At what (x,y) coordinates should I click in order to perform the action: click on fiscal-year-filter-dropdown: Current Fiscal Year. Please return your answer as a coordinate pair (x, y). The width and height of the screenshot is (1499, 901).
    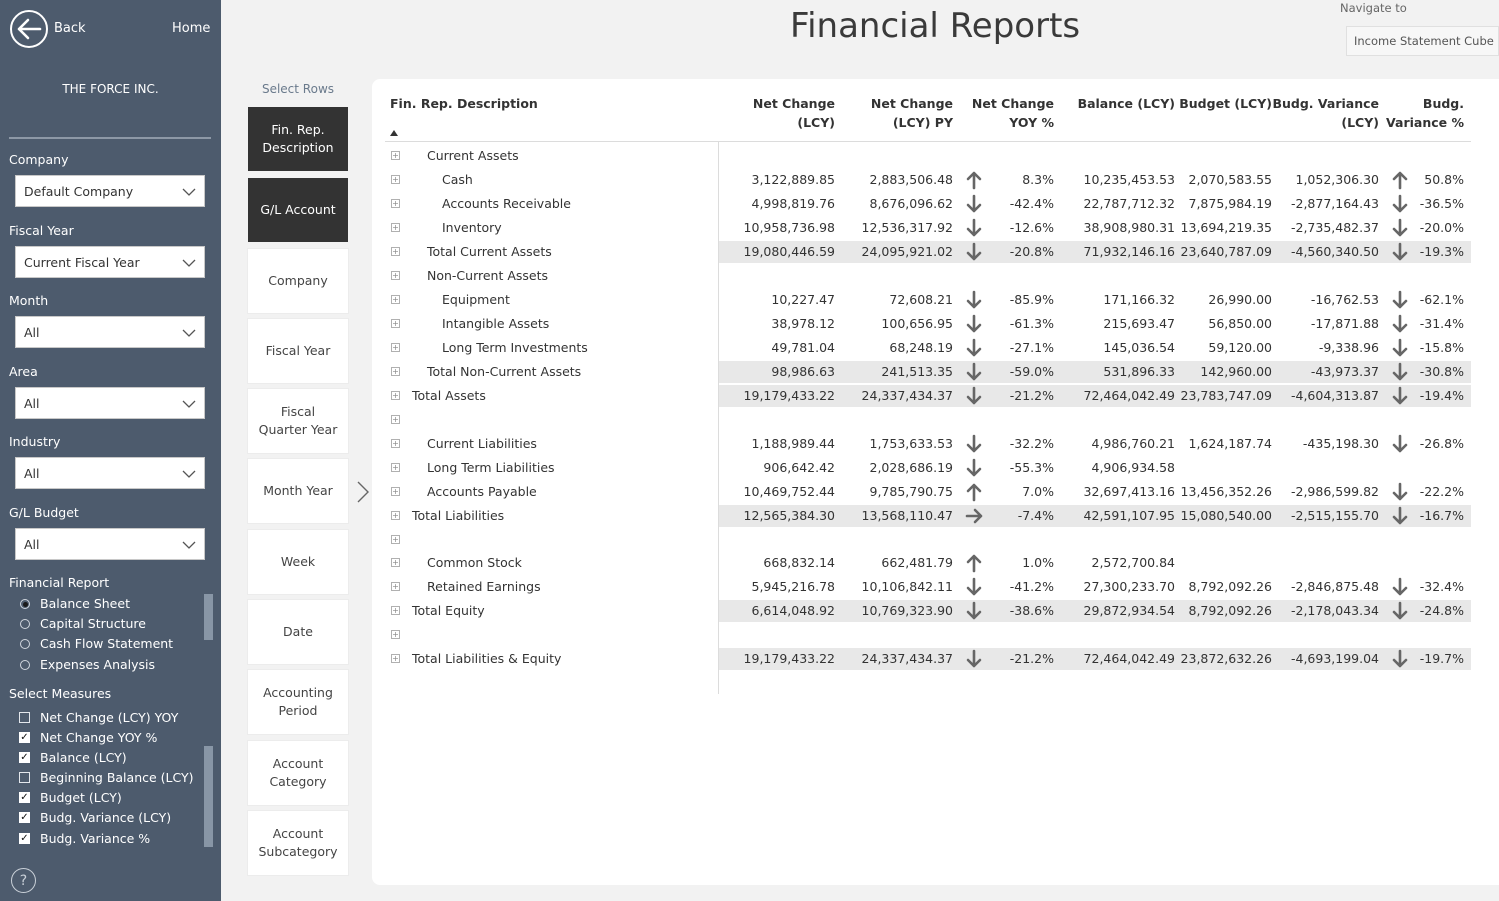
    Looking at the image, I should click on (110, 262).